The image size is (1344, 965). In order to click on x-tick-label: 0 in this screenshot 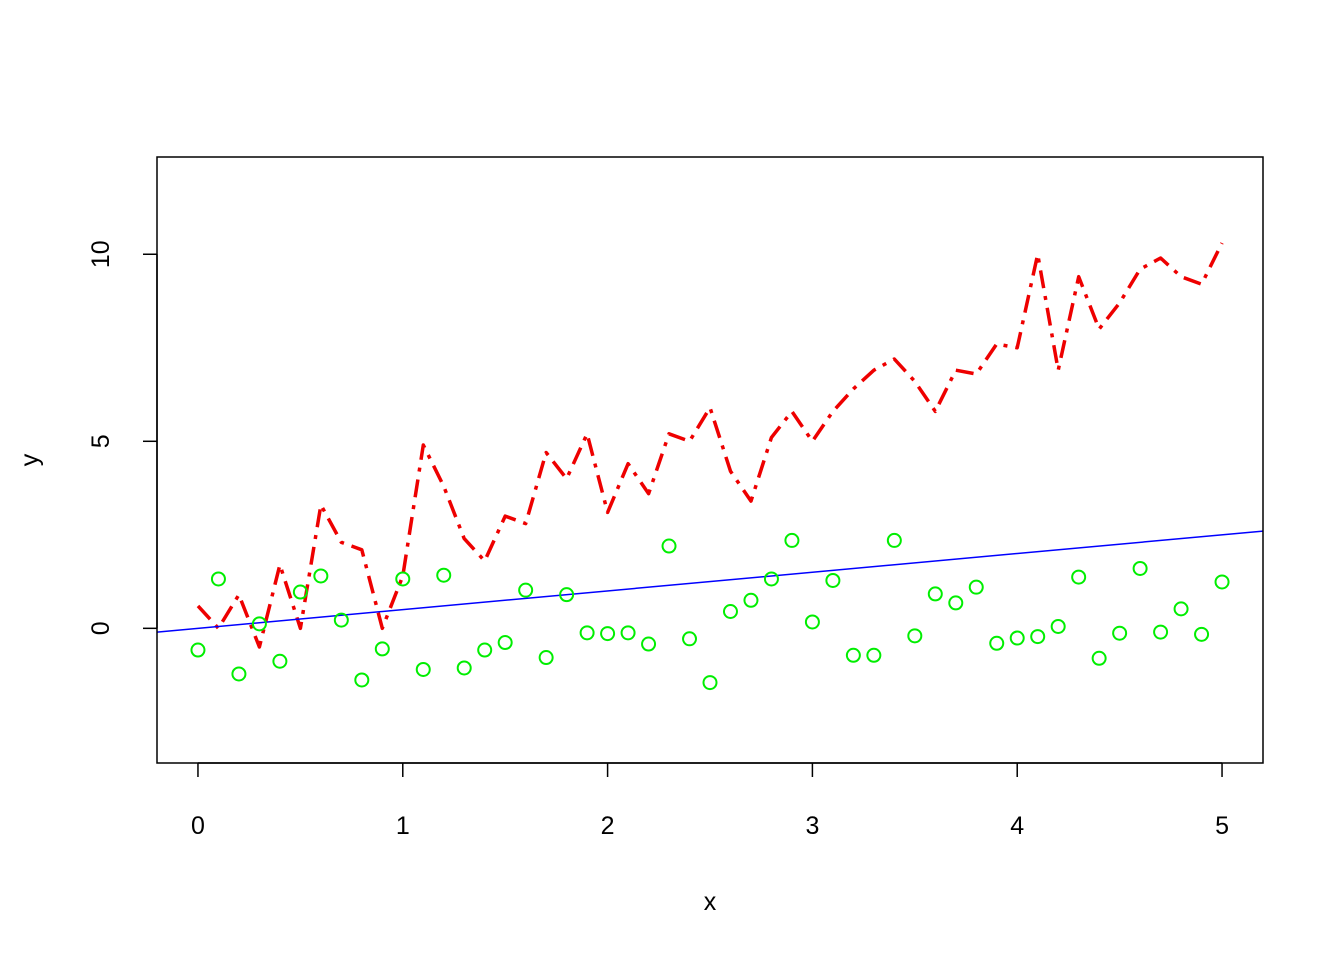, I will do `click(198, 826)`.